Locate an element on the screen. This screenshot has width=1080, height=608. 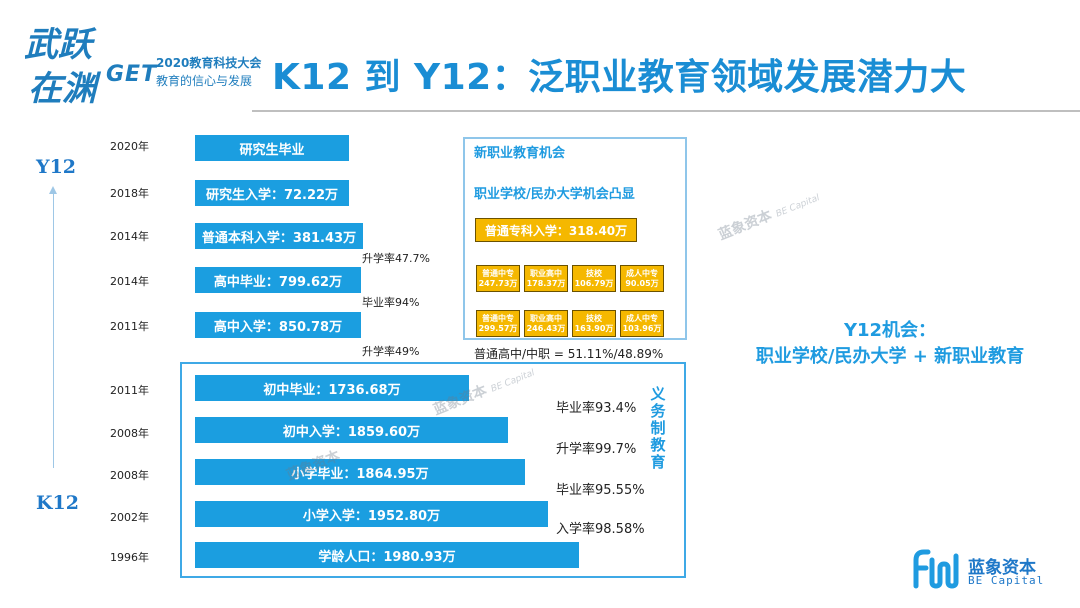
rate-label: 毕业率93.4% is located at coordinates (596, 408).